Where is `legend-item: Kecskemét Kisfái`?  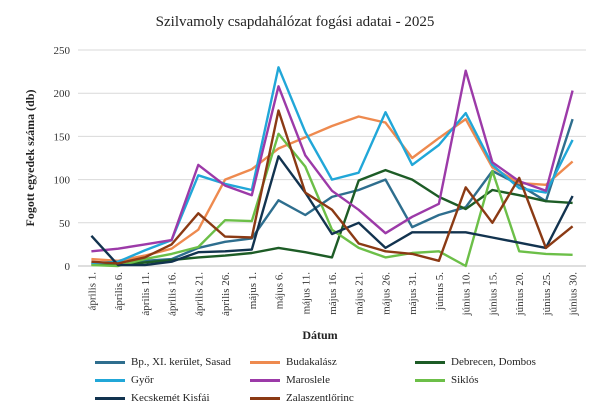 legend-item: Kecskemét Kisfái is located at coordinates (152, 398).